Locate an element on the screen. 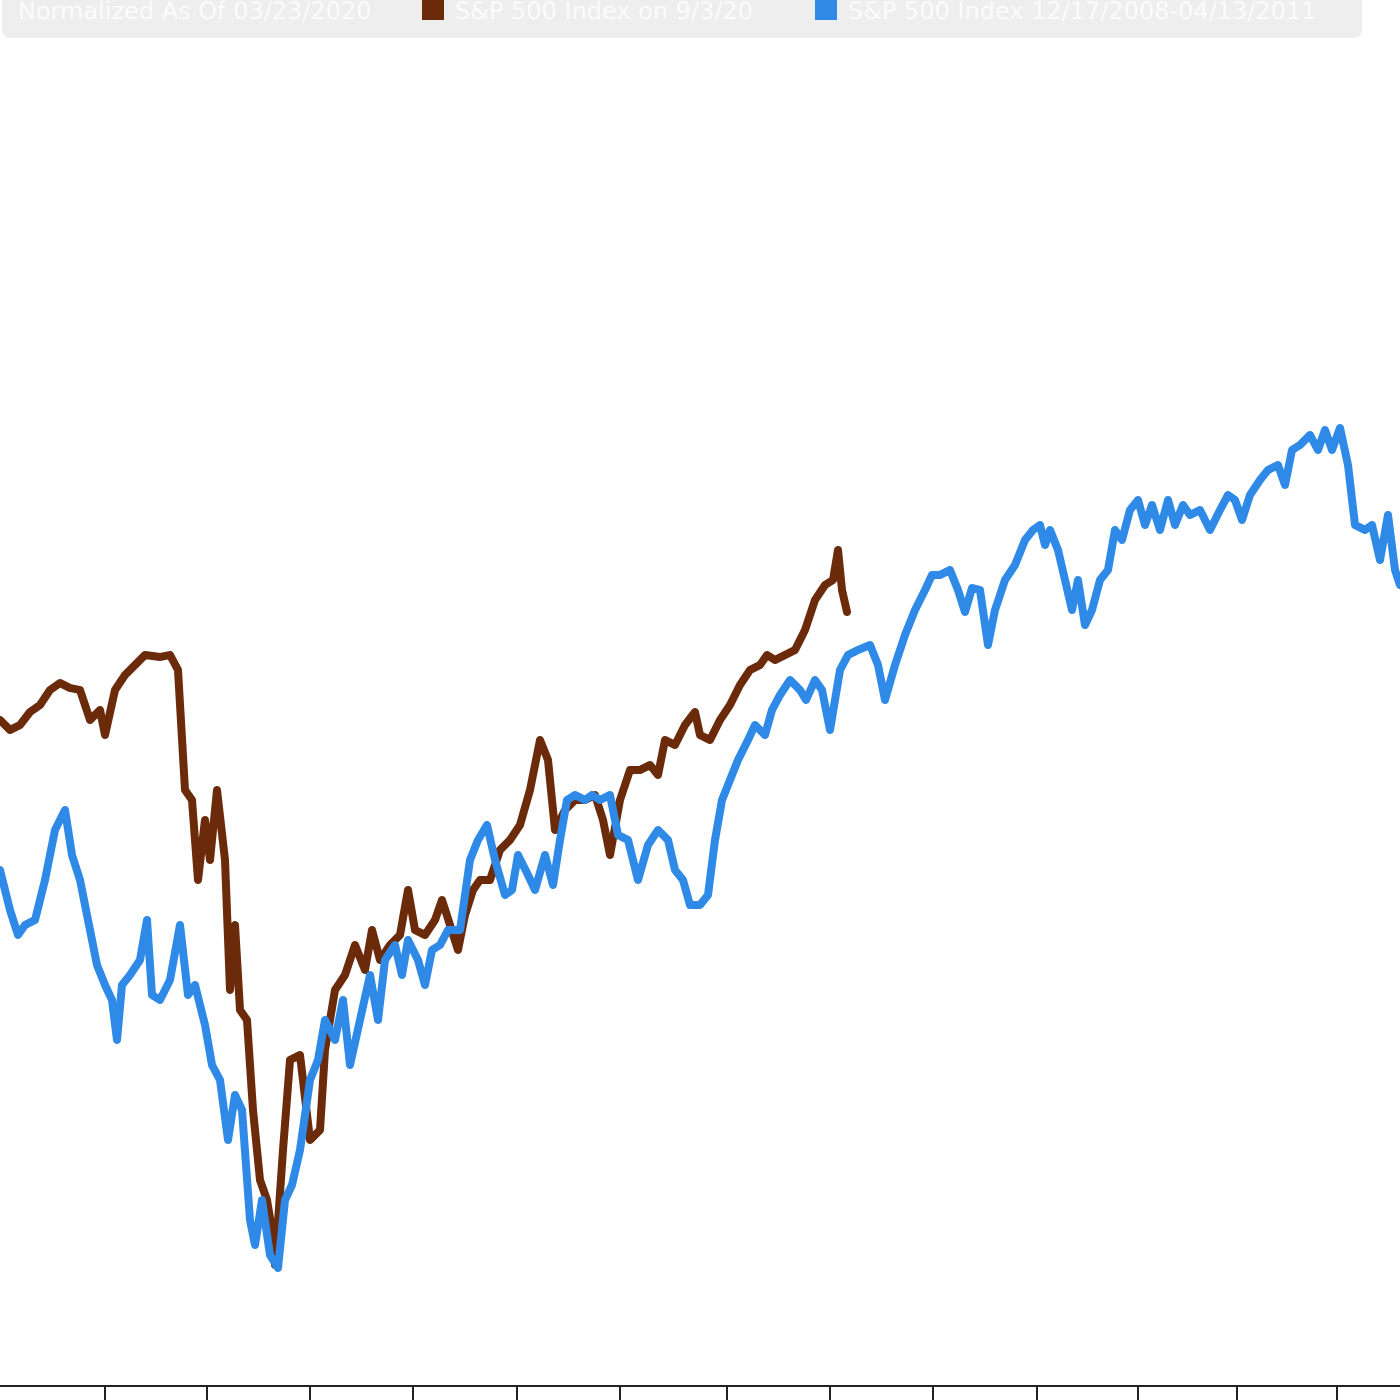 The image size is (1400, 1400). legend-label: S&P 500 Index 12/17/2008-04/13/2011 is located at coordinates (1082, 12).